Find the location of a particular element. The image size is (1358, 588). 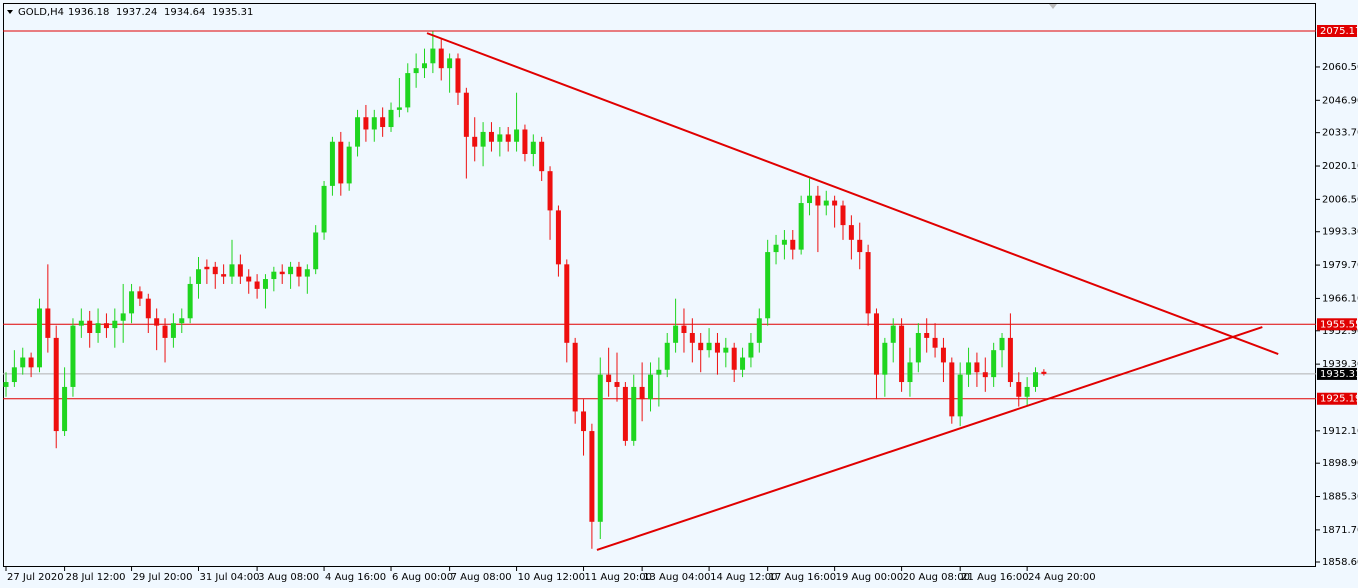

x-tick-label: 7 Aug 08:00 is located at coordinates (481, 577).